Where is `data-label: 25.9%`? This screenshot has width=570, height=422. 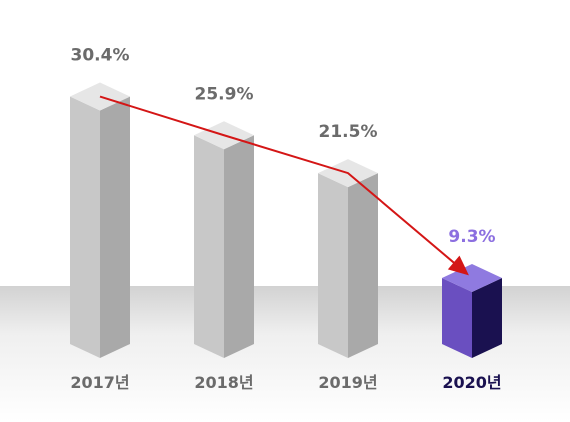
data-label: 25.9% is located at coordinates (224, 94).